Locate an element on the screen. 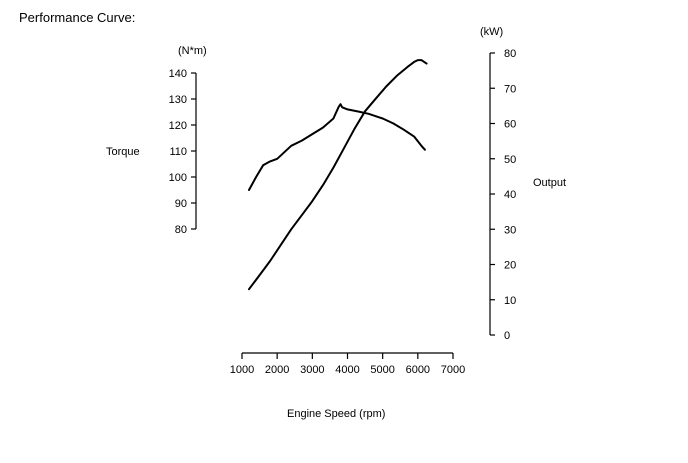 This screenshot has width=688, height=463. output-tick-label: 0 is located at coordinates (507, 336).